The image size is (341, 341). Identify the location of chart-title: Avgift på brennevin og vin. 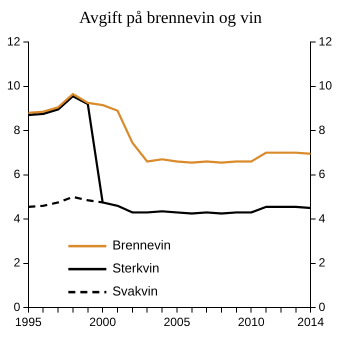
(170, 18).